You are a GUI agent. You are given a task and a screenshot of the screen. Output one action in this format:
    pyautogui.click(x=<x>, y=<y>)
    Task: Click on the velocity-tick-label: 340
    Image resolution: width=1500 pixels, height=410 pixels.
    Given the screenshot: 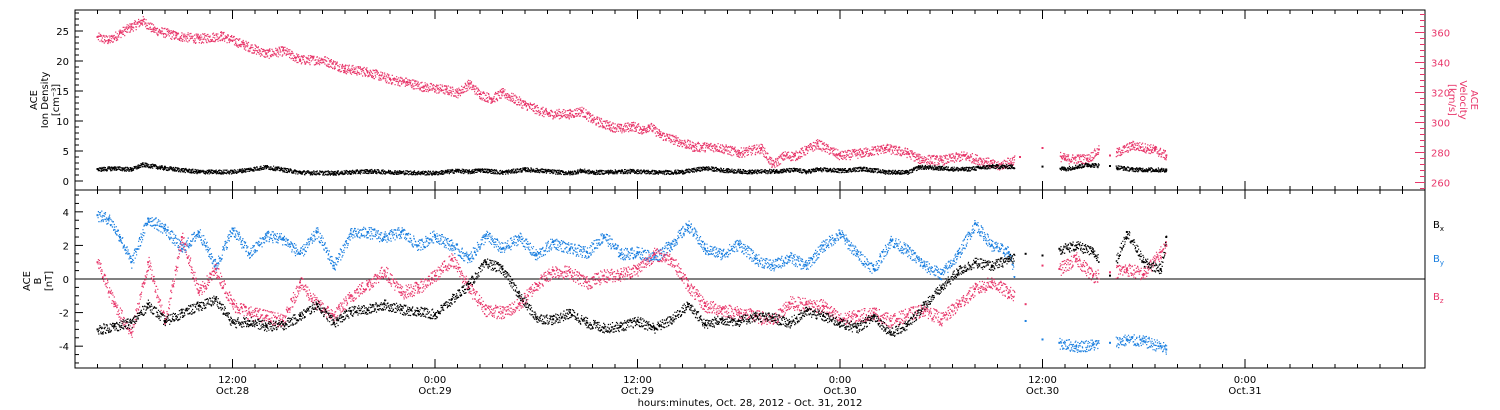 What is the action you would take?
    pyautogui.click(x=1440, y=64)
    